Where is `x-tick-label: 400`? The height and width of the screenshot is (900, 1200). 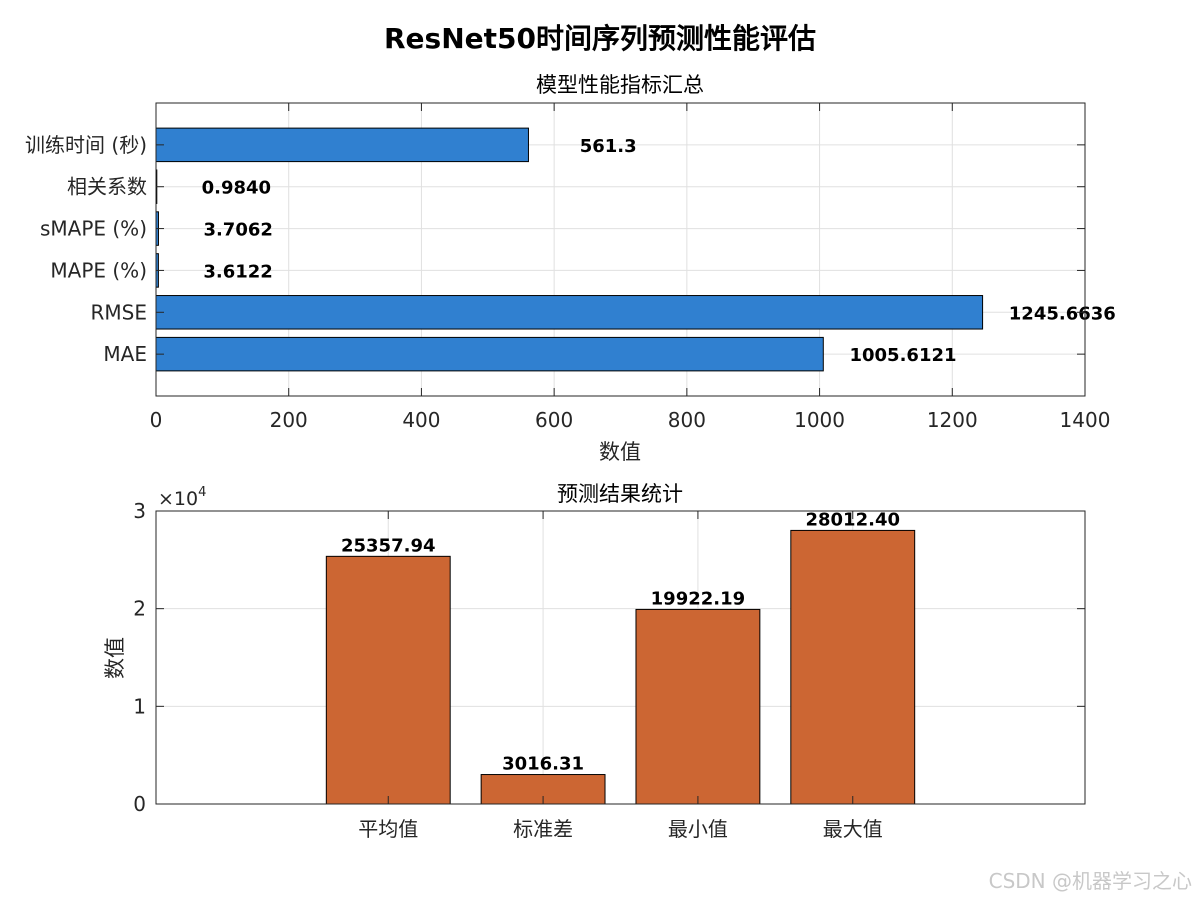 x-tick-label: 400 is located at coordinates (421, 420).